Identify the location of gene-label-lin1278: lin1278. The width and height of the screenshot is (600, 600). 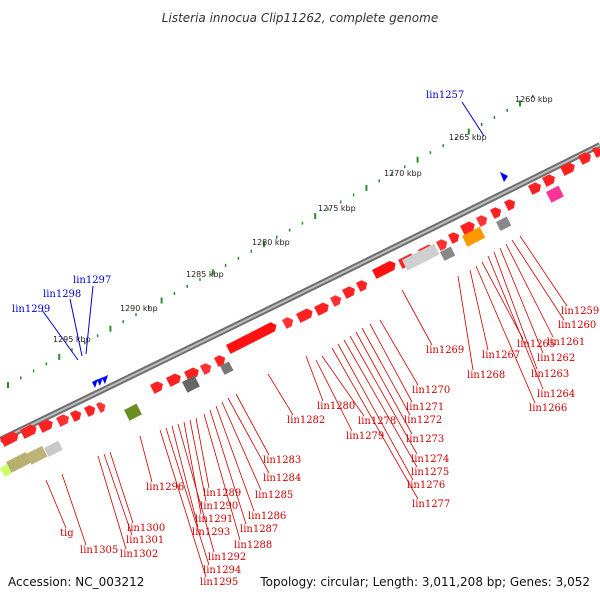
(377, 421).